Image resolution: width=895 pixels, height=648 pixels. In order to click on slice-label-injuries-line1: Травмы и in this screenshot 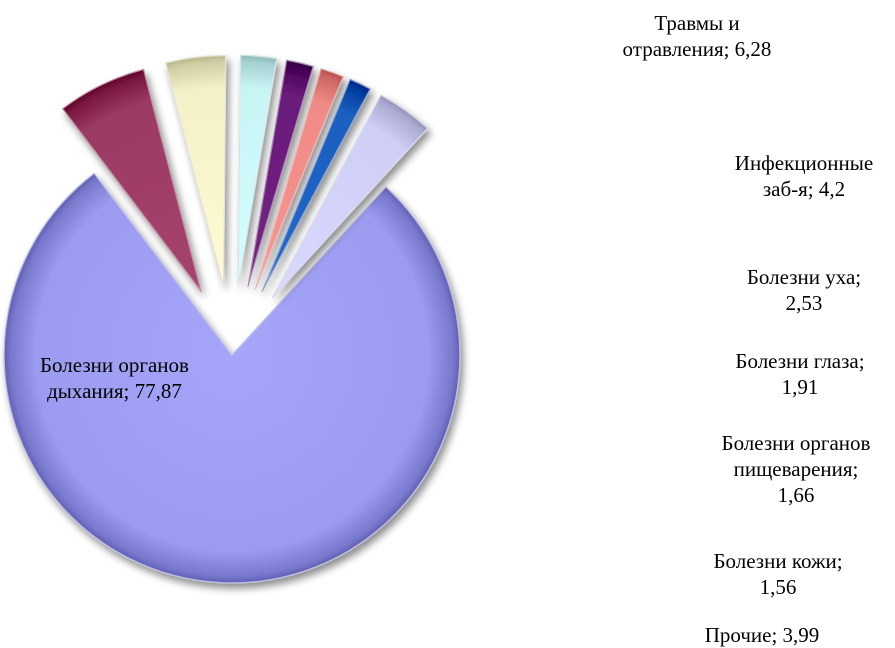, I will do `click(697, 23)`.